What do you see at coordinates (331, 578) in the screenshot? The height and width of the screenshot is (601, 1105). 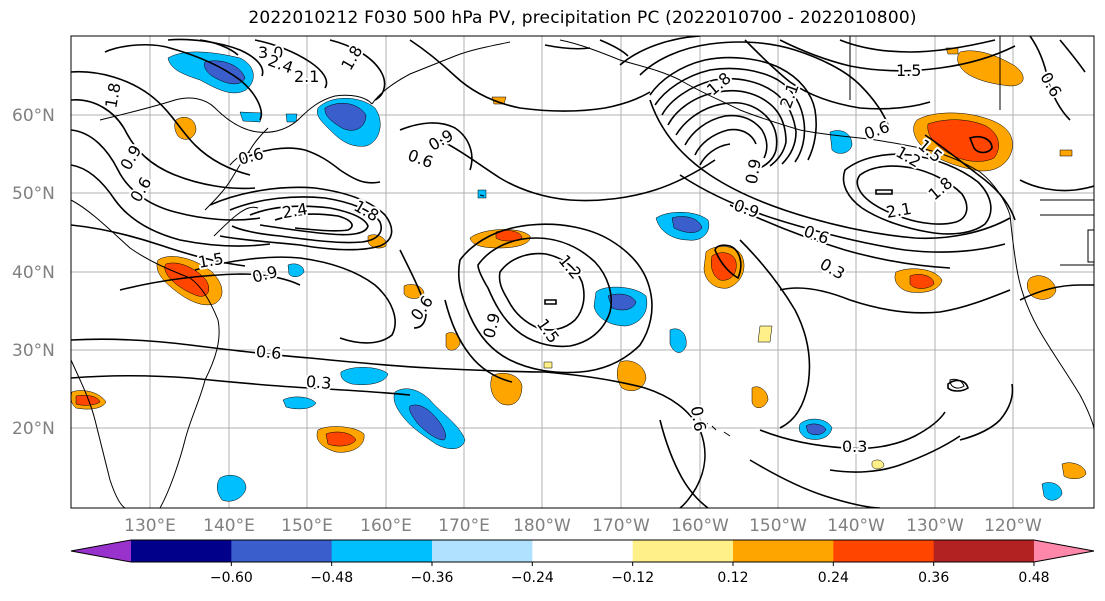 I see `colorbar-tick-label: −0.48` at bounding box center [331, 578].